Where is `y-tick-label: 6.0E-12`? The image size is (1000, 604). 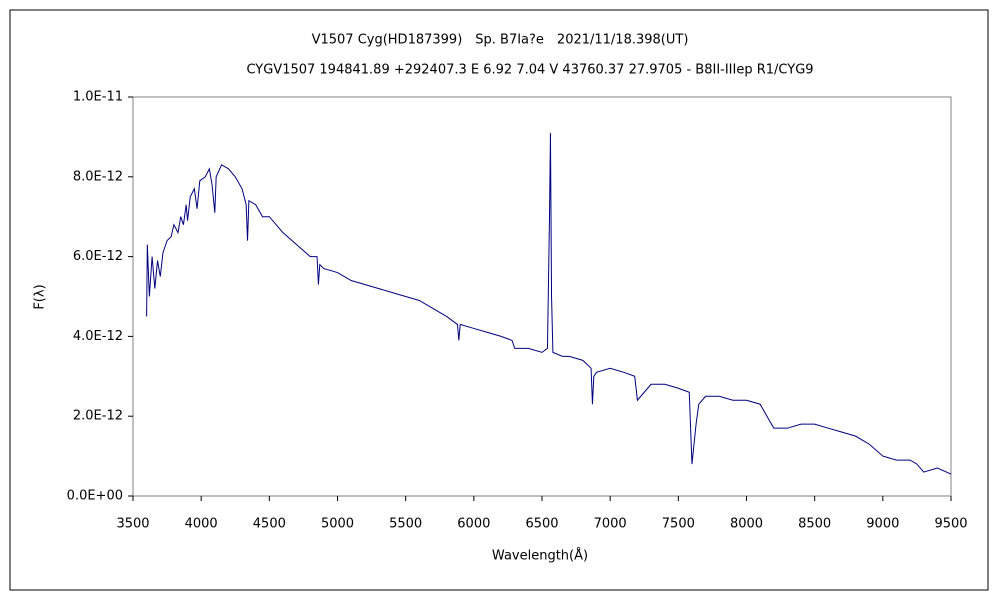
y-tick-label: 6.0E-12 is located at coordinates (98, 256).